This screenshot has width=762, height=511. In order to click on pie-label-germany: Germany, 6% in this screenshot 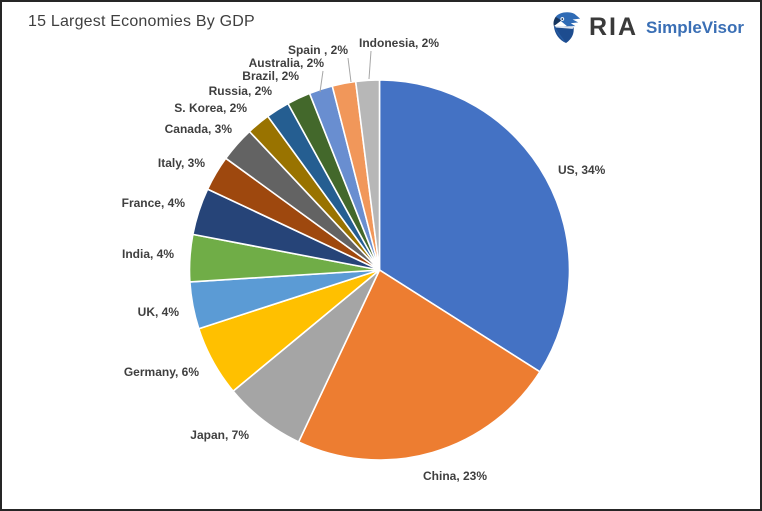, I will do `click(161, 372)`.